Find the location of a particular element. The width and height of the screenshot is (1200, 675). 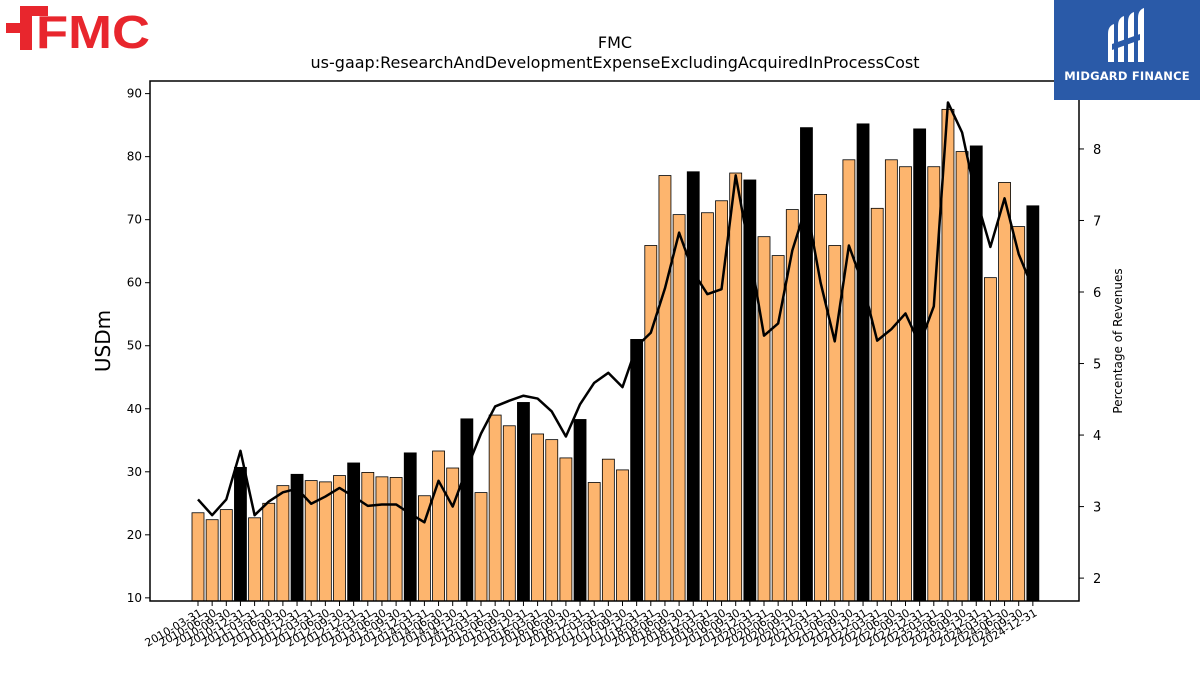

midgard-logo-text: MIDGARD FINANCE is located at coordinates (1127, 76).